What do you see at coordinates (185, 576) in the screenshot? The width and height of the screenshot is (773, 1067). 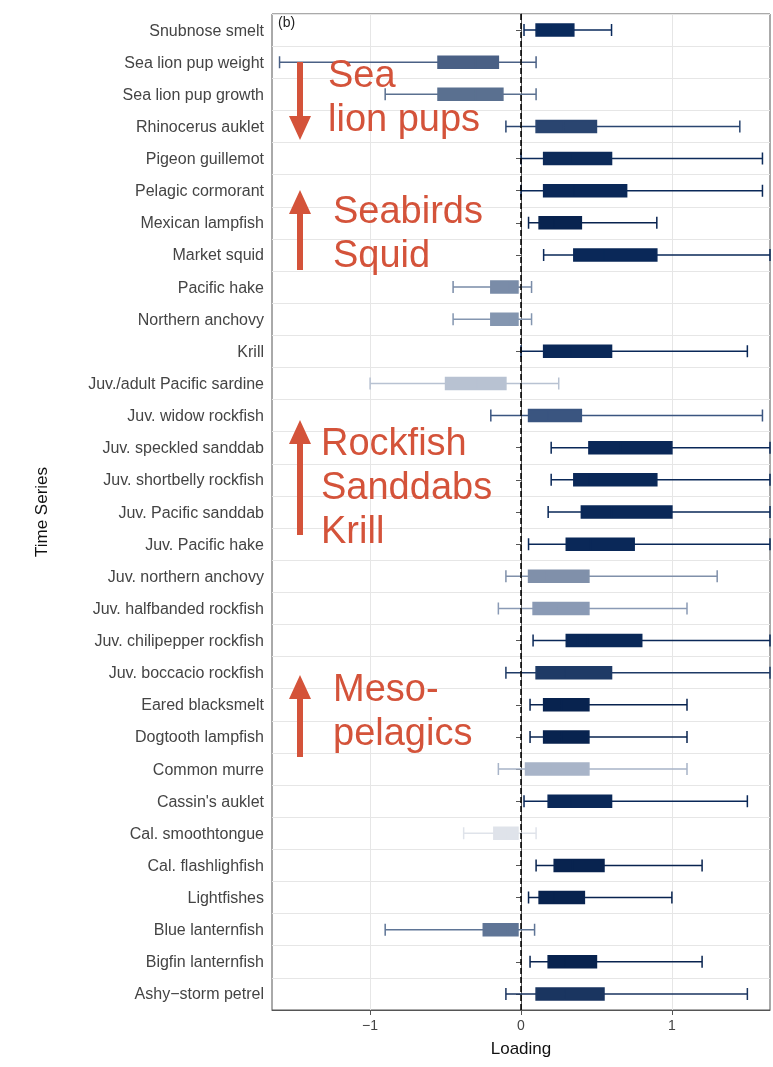 I see `y-tick-label: Juv. northern anchovy` at bounding box center [185, 576].